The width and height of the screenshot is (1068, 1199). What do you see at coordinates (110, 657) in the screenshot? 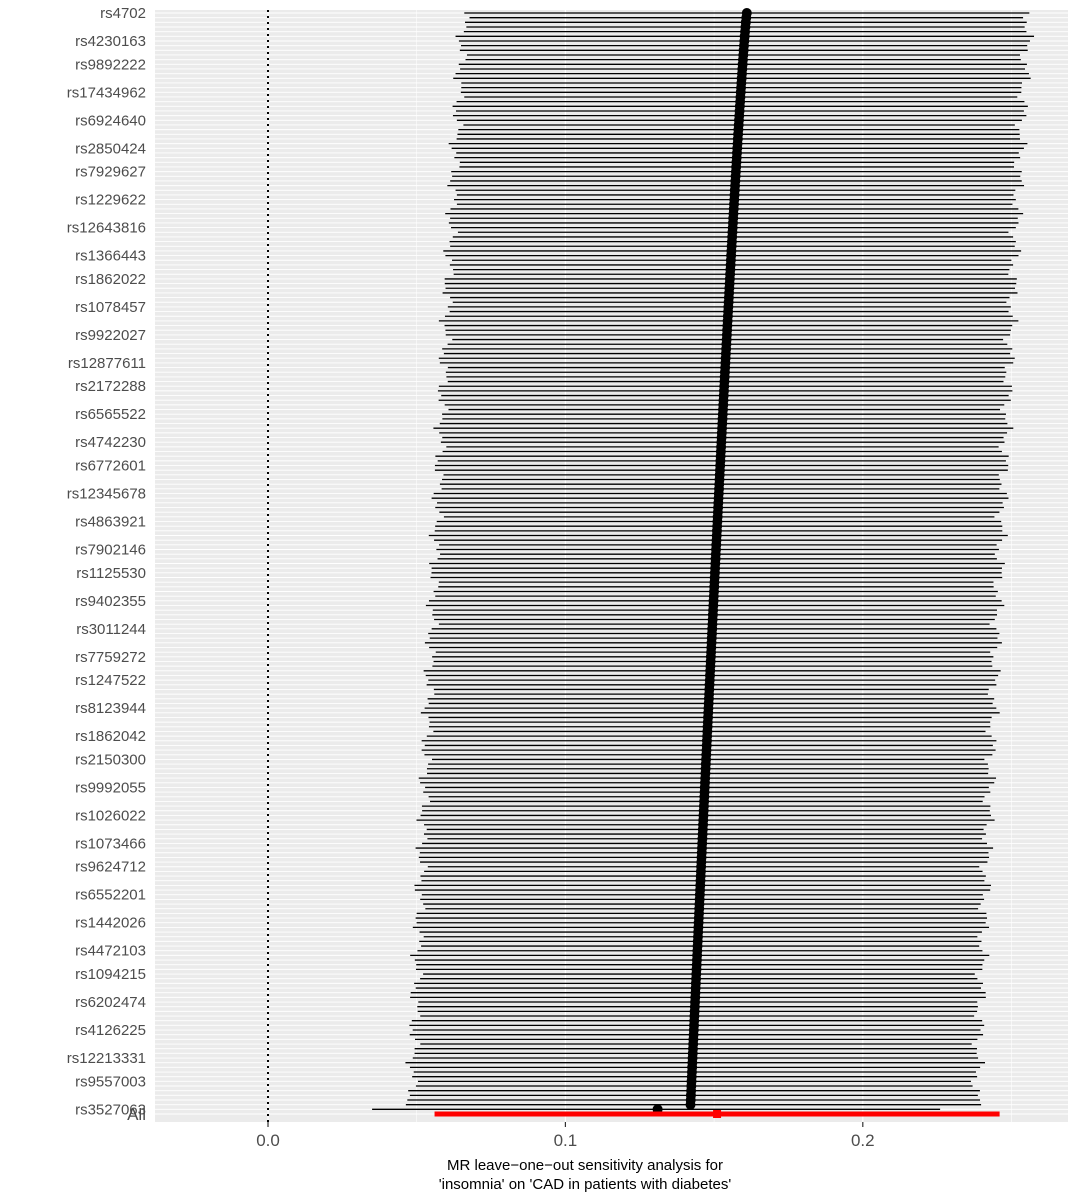
I see `y-tick-label: rs7759272` at bounding box center [110, 657].